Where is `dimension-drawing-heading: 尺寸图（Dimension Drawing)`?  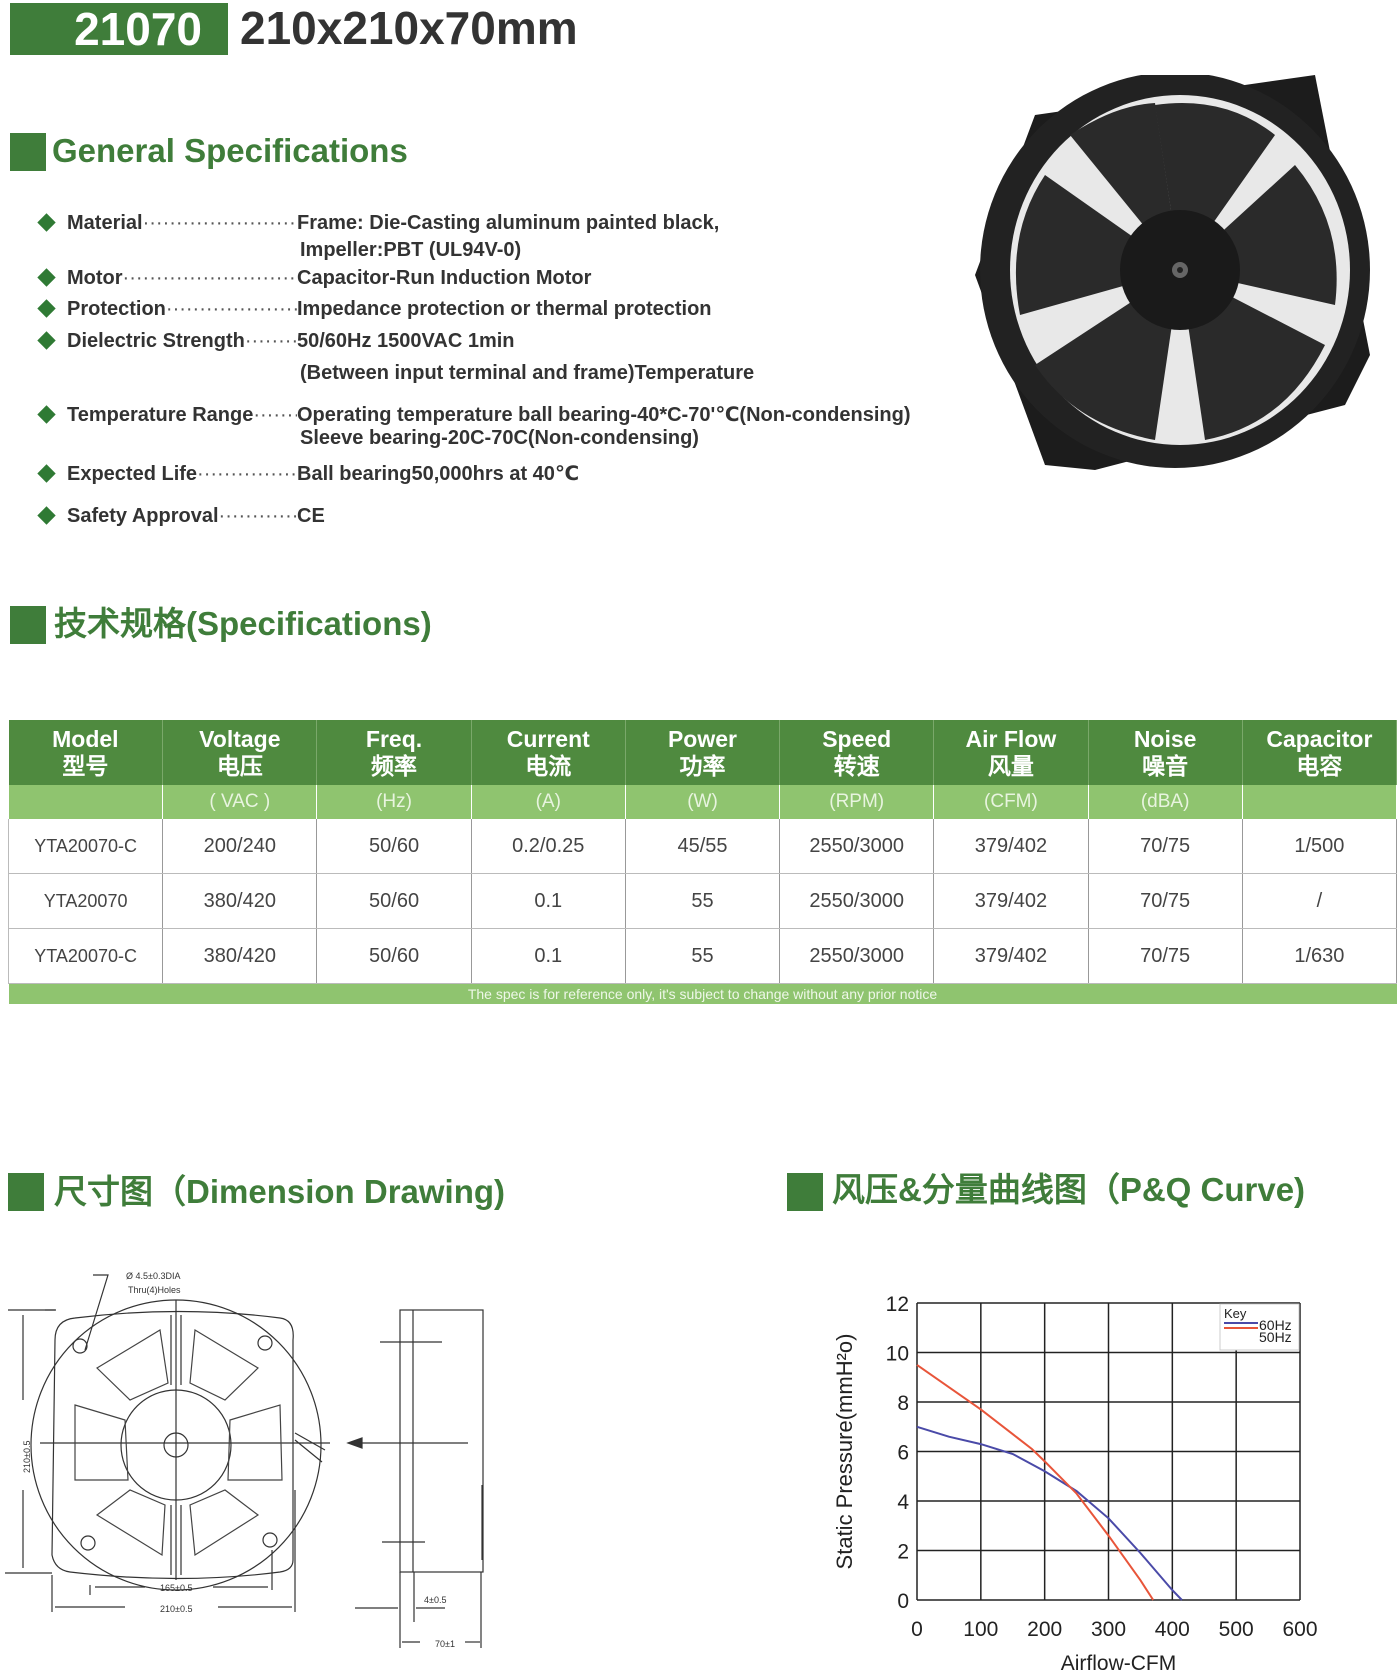
dimension-drawing-heading: 尺寸图（Dimension Drawing) is located at coordinates (280, 1191).